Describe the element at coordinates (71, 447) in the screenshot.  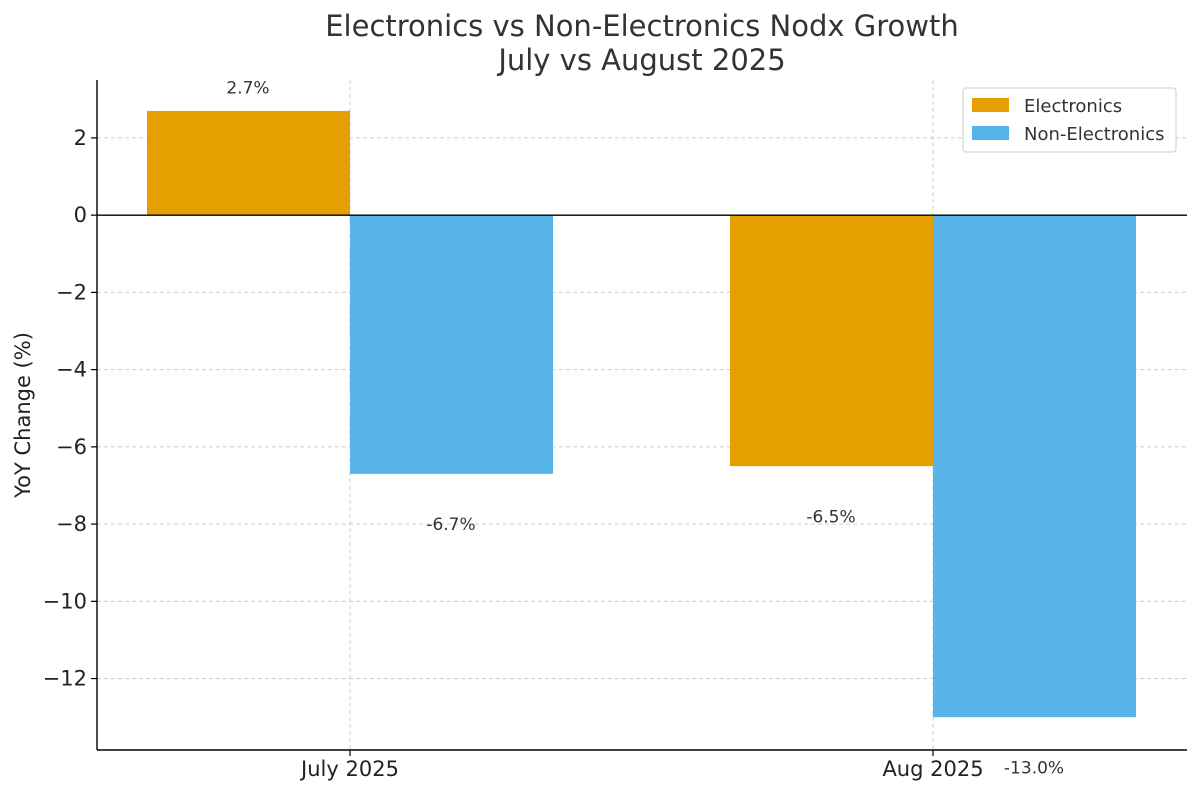
I see `y-tick-label: −6` at that location.